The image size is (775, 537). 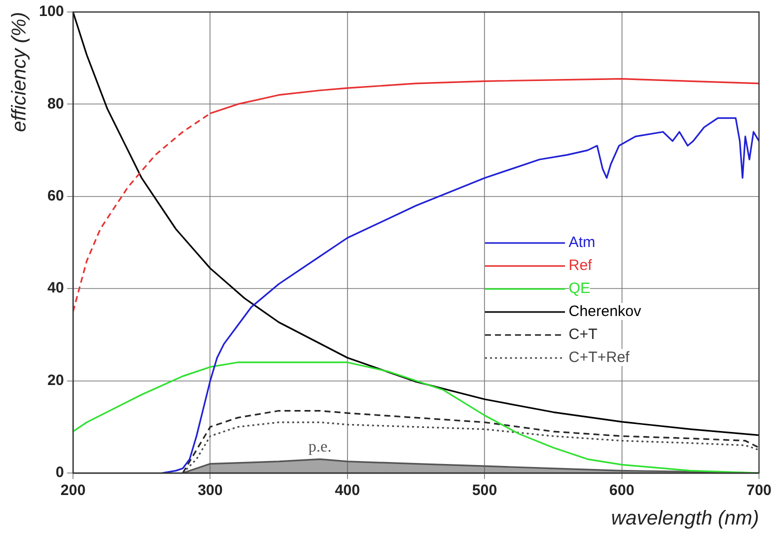 What do you see at coordinates (583, 334) in the screenshot?
I see `text: C+T` at bounding box center [583, 334].